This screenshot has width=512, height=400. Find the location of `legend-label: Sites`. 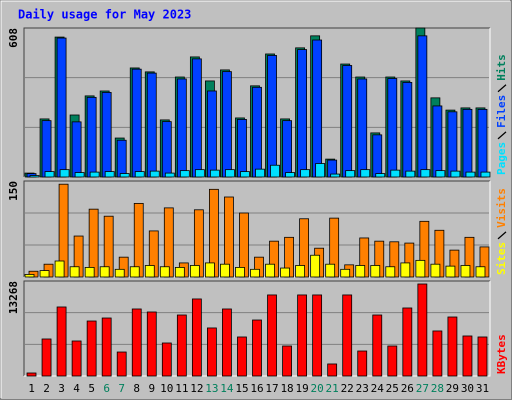

legend-label: Sites is located at coordinates (501, 258).